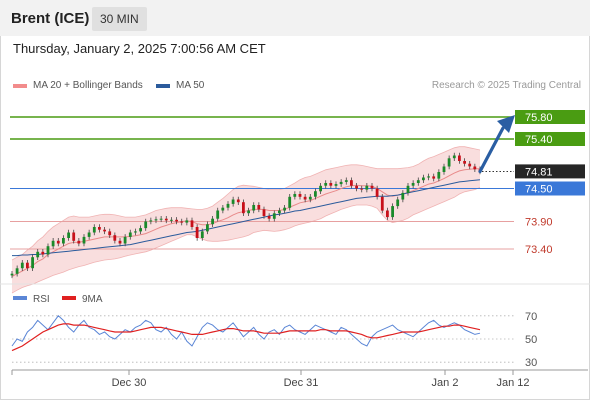 This screenshot has height=400, width=590. Describe the element at coordinates (20, 298) in the screenshot. I see `rsi-legend-swatch-rsi` at that location.